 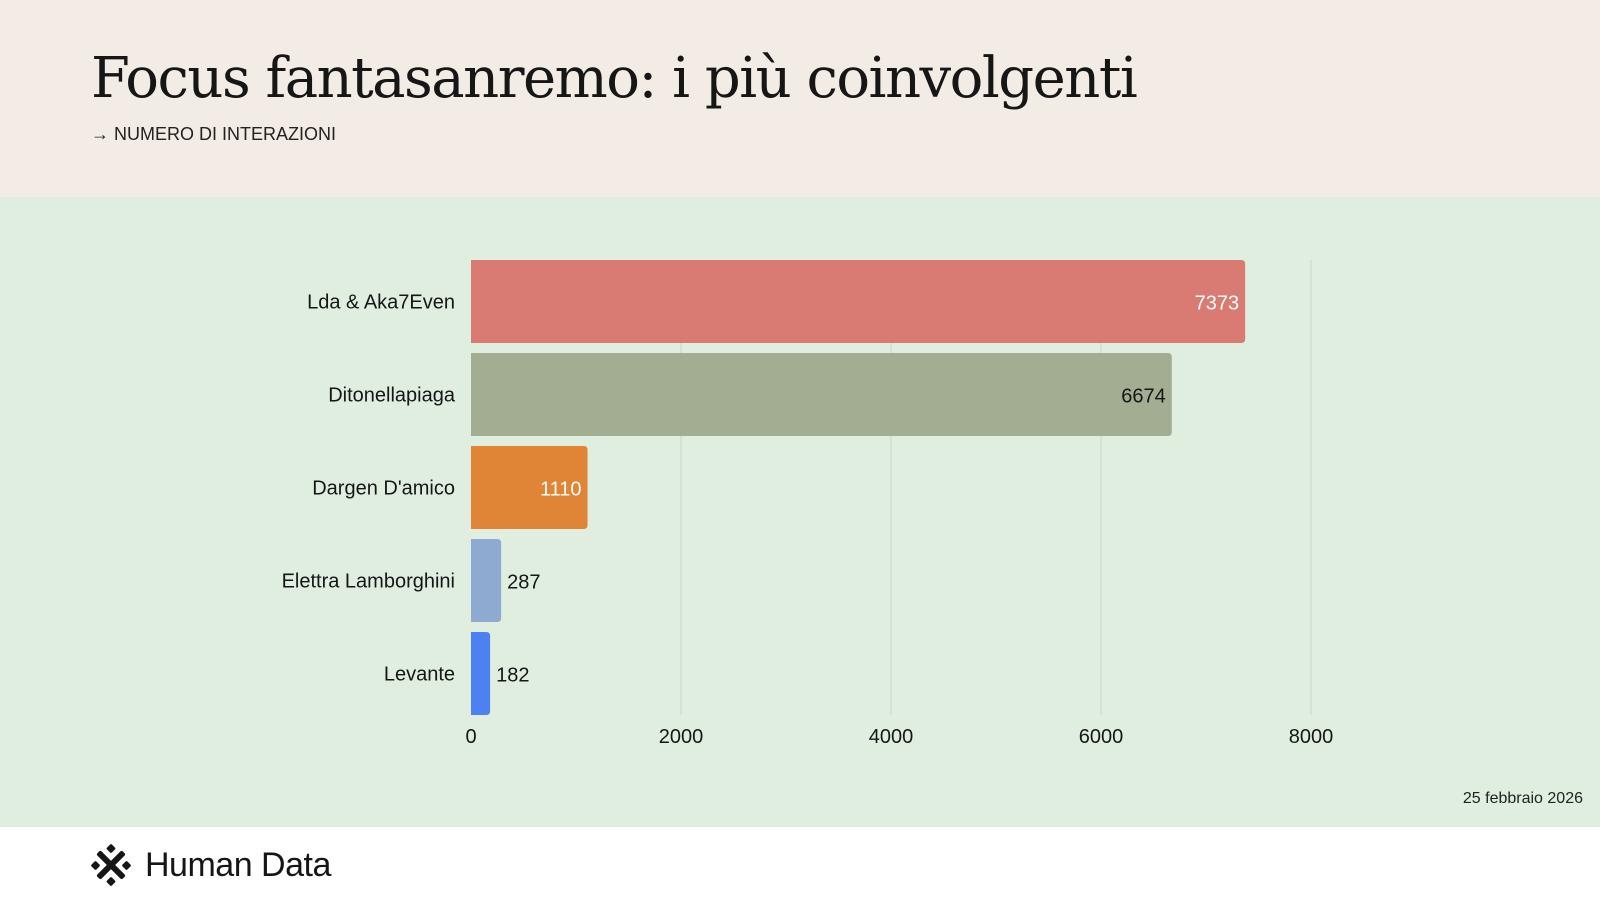 What do you see at coordinates (1101, 737) in the screenshot?
I see `x-tick-label: 6000` at bounding box center [1101, 737].